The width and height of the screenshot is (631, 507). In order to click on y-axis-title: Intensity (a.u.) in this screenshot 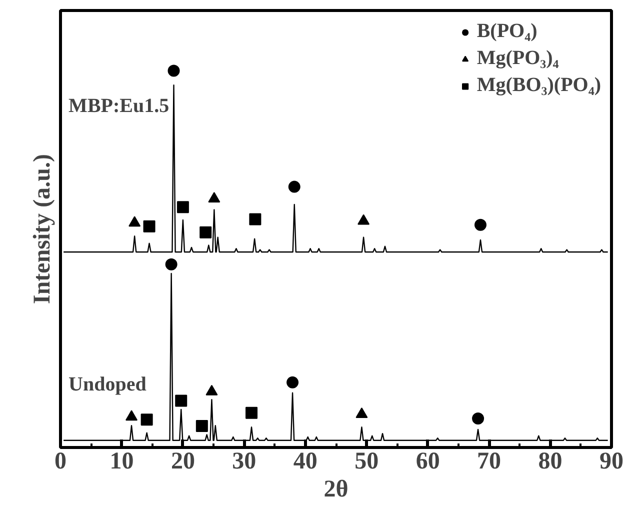, I will do `click(43, 229)`.